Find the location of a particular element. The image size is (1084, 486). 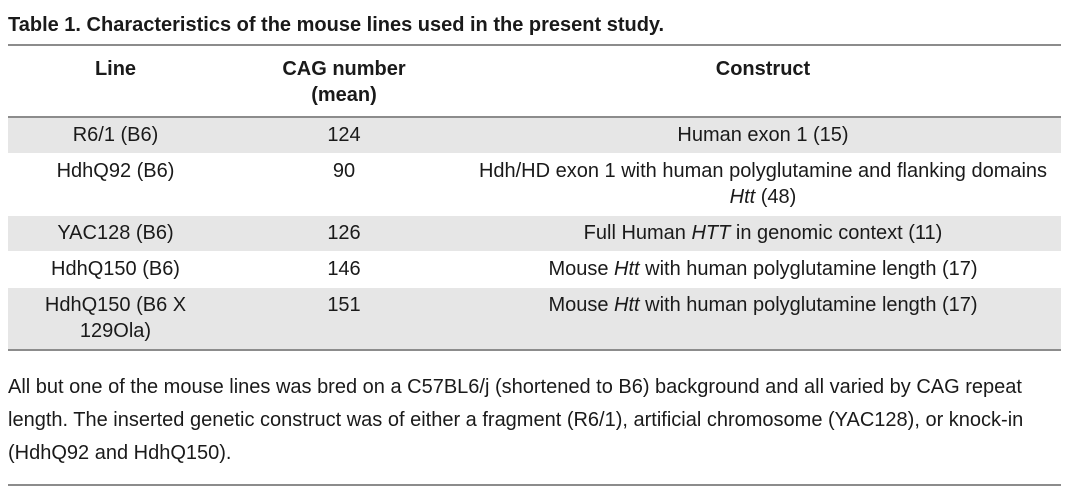

cell-line: YAC128 (B6) is located at coordinates (115, 233).